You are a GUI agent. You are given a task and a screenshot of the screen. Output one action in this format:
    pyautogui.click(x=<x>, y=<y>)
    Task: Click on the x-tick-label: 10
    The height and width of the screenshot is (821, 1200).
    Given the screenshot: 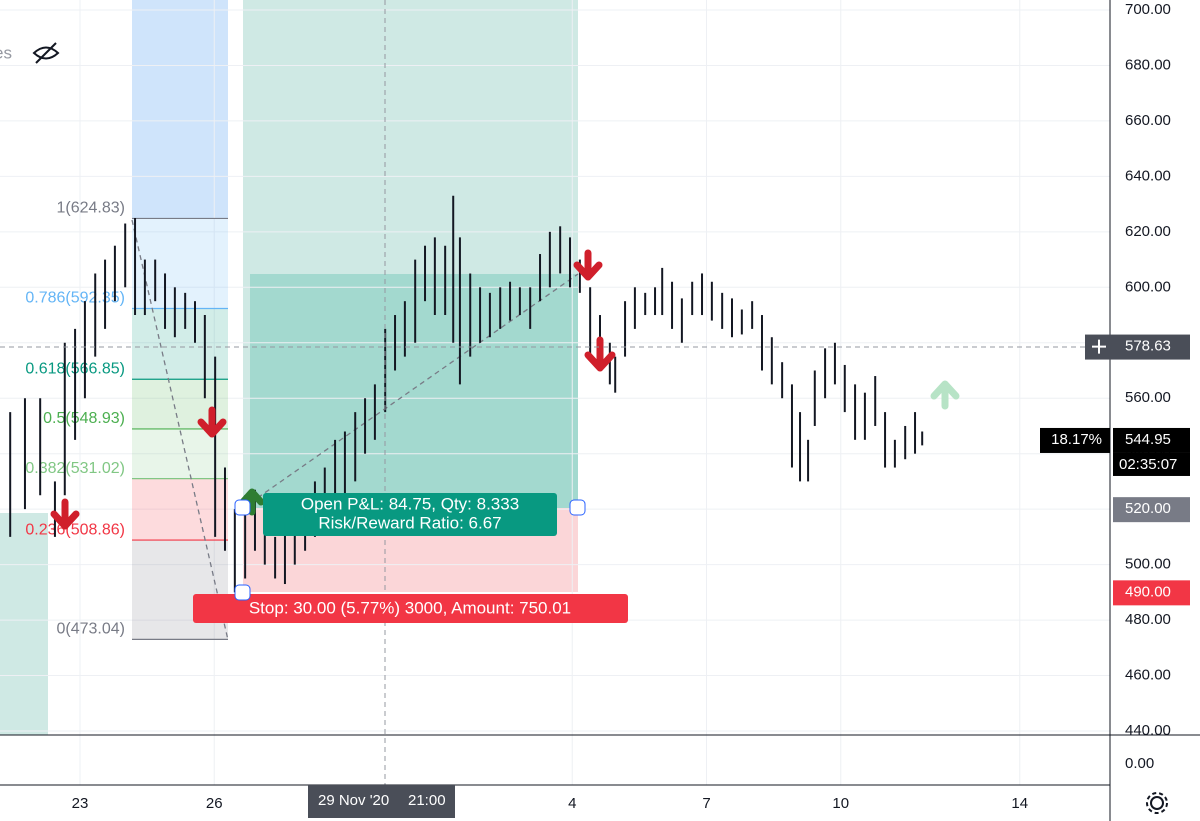 What is the action you would take?
    pyautogui.click(x=840, y=803)
    